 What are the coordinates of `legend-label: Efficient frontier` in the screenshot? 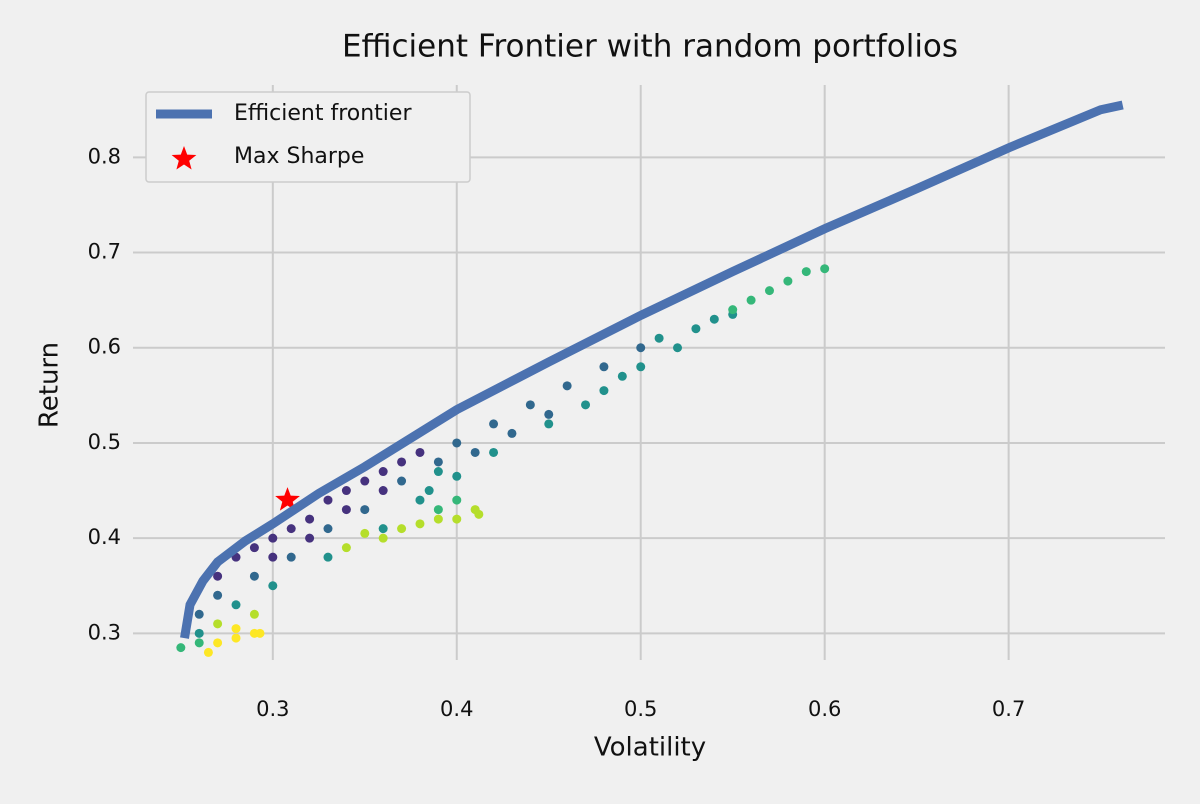 It's located at (323, 113).